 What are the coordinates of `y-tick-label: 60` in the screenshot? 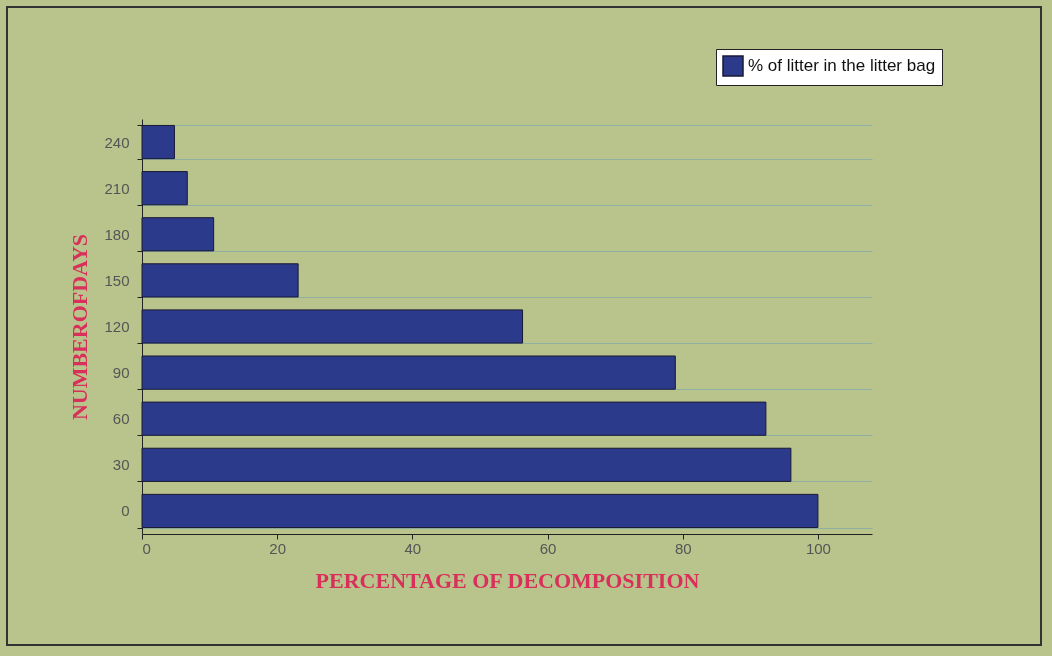 It's located at (121, 419).